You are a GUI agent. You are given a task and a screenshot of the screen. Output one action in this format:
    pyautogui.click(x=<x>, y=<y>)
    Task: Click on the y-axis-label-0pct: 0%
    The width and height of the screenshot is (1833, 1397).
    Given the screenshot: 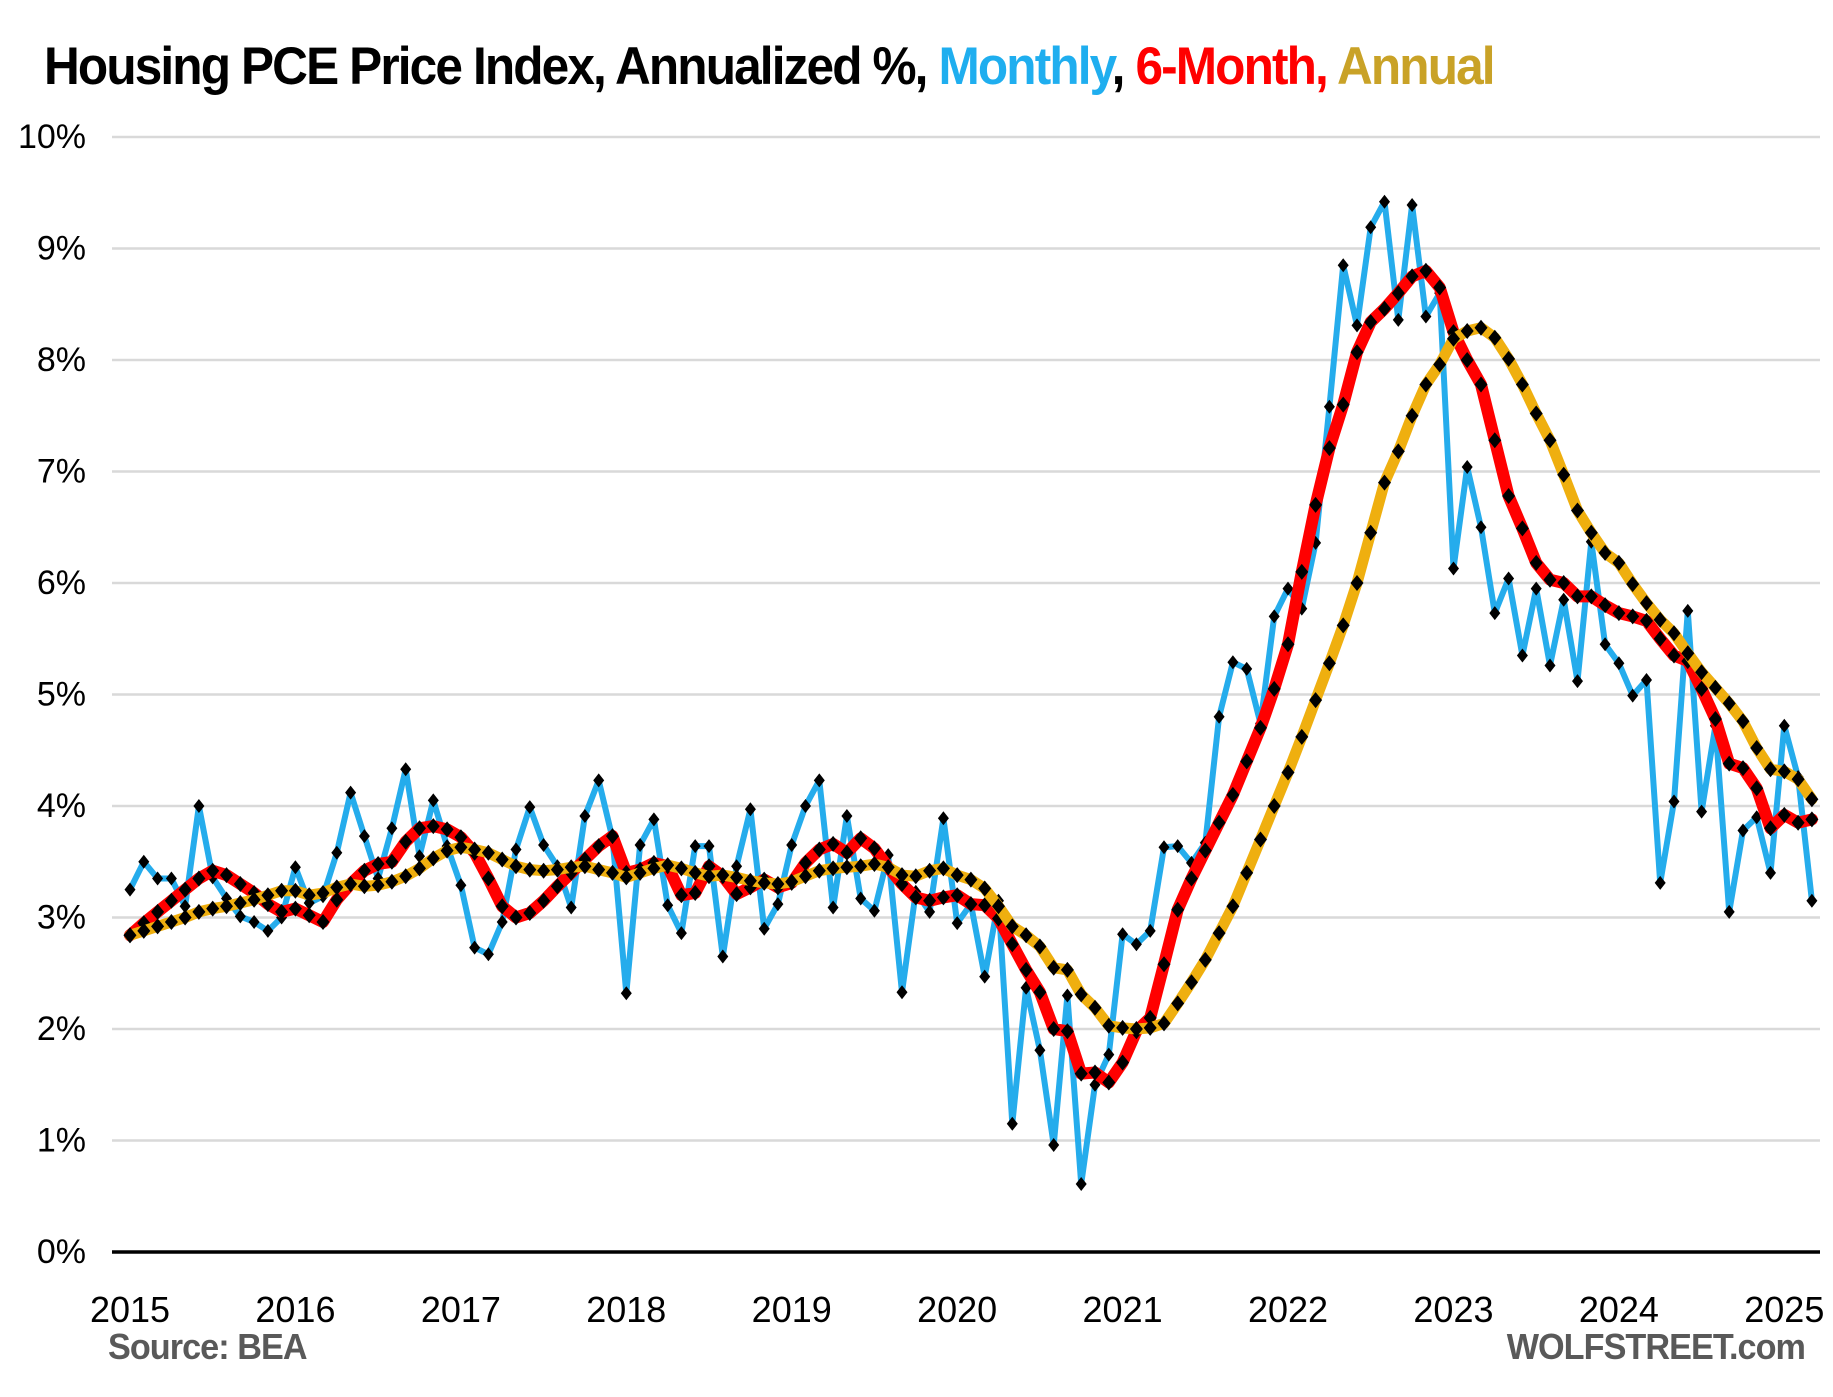 What is the action you would take?
    pyautogui.click(x=61, y=1252)
    